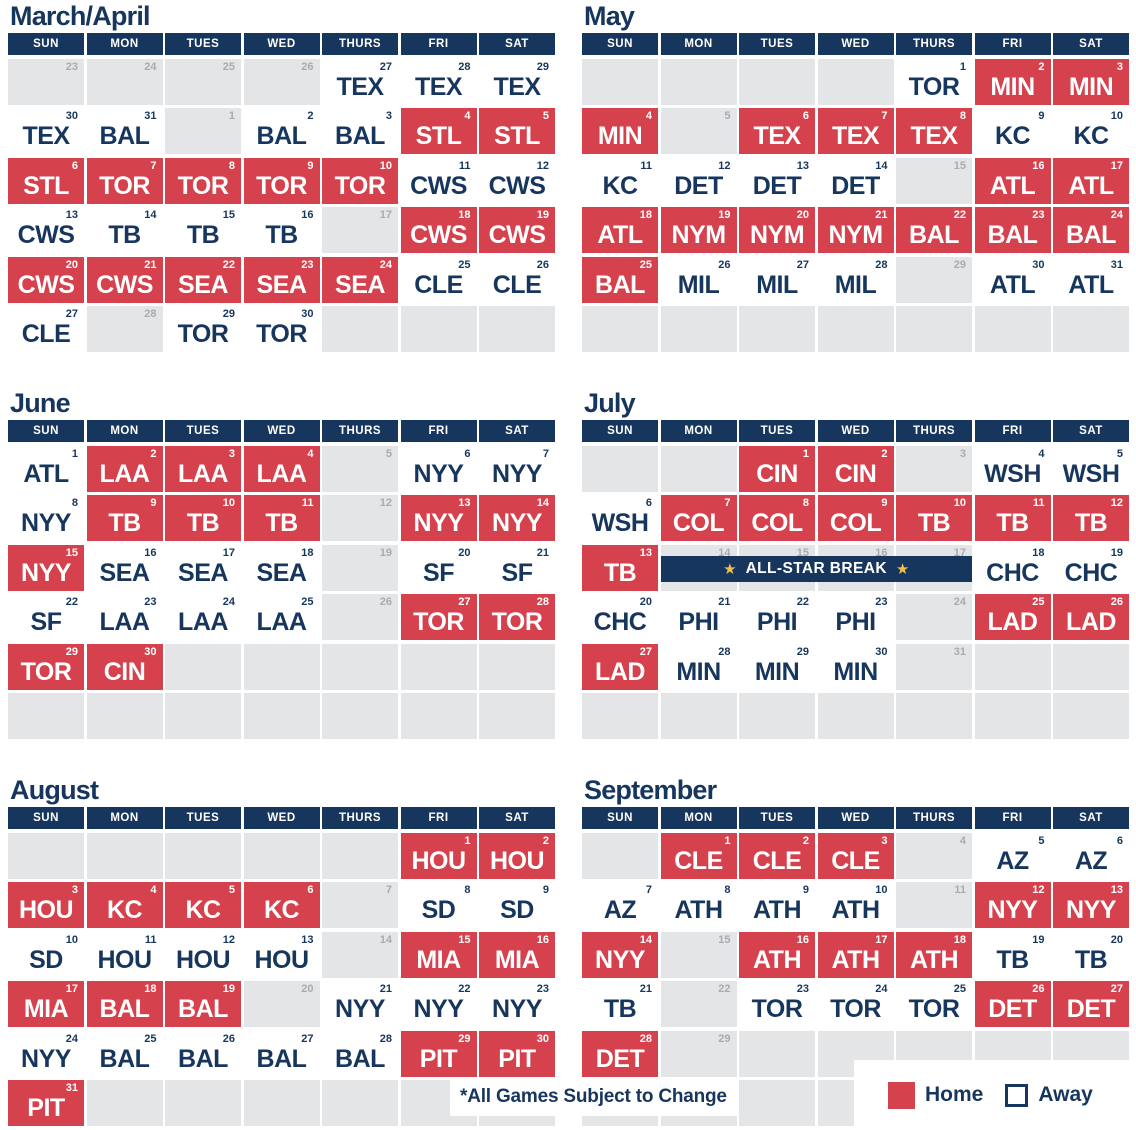 This screenshot has width=1136, height=1130. Describe the element at coordinates (620, 671) in the screenshot. I see `opponent-abbr: LAD` at that location.